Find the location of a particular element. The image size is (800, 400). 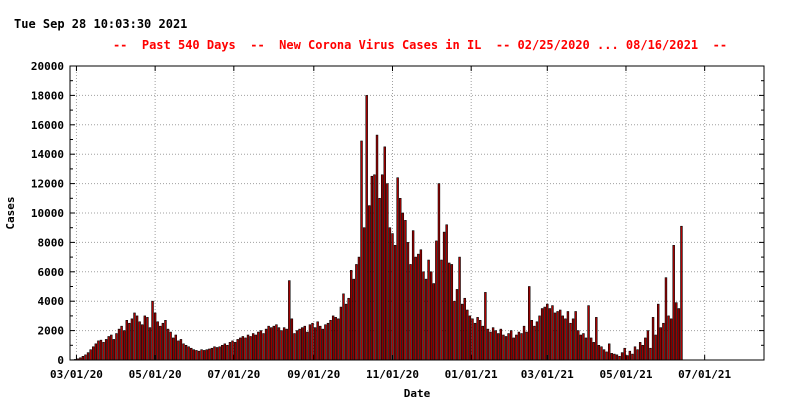

y-tick-label: 14000 is located at coordinates (47, 154).